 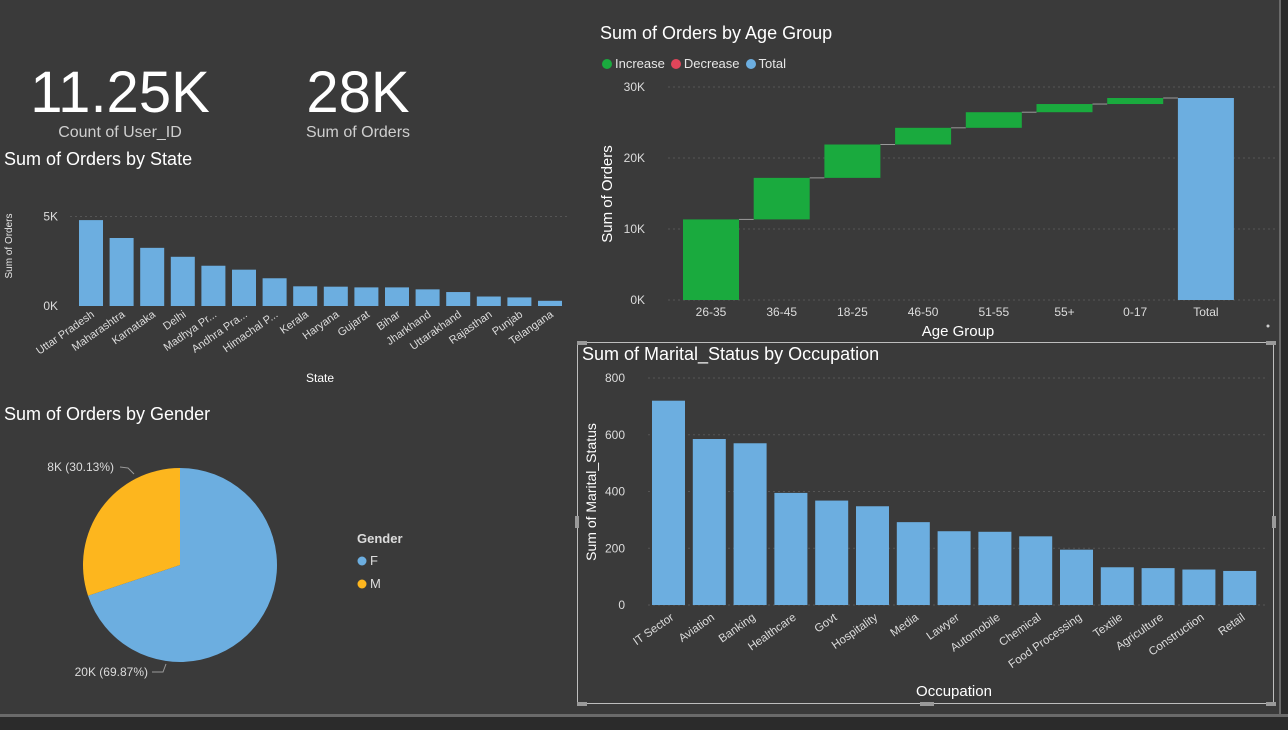 I want to click on gender-legend-swatch-m, so click(x=362, y=584).